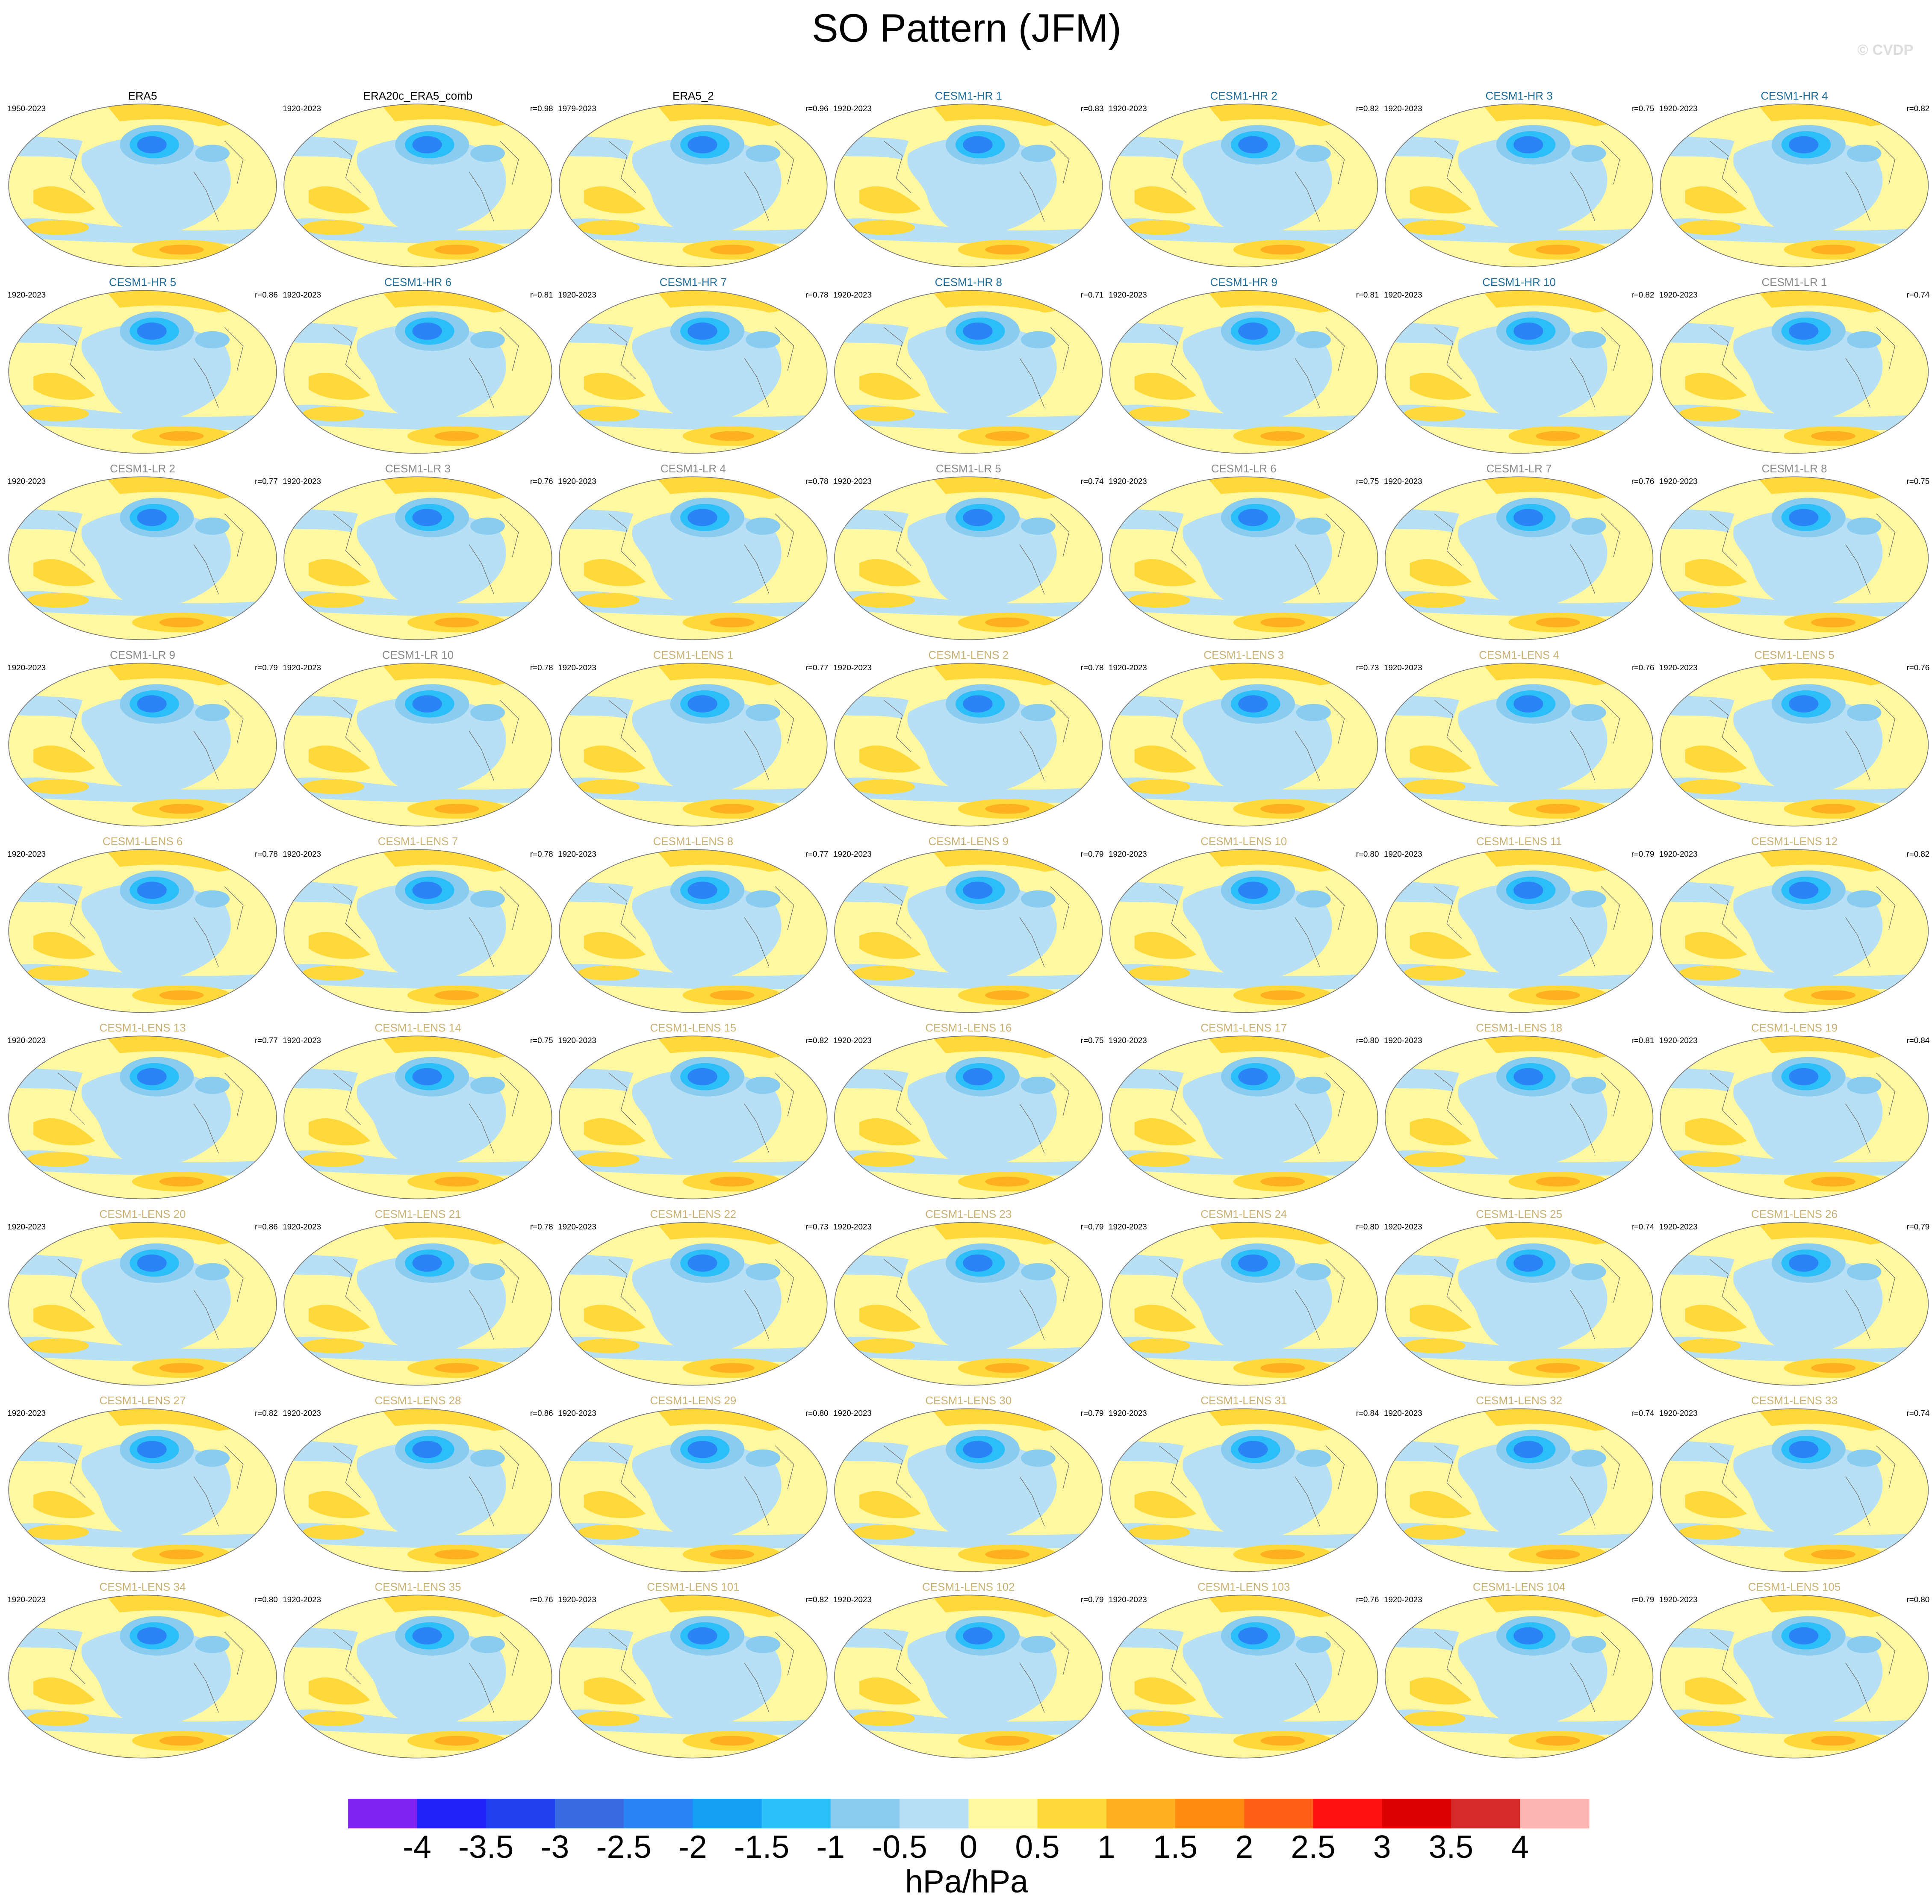 Image resolution: width=1932 pixels, height=1904 pixels. What do you see at coordinates (1919, 1413) in the screenshot?
I see `panel-r: r=0.74` at bounding box center [1919, 1413].